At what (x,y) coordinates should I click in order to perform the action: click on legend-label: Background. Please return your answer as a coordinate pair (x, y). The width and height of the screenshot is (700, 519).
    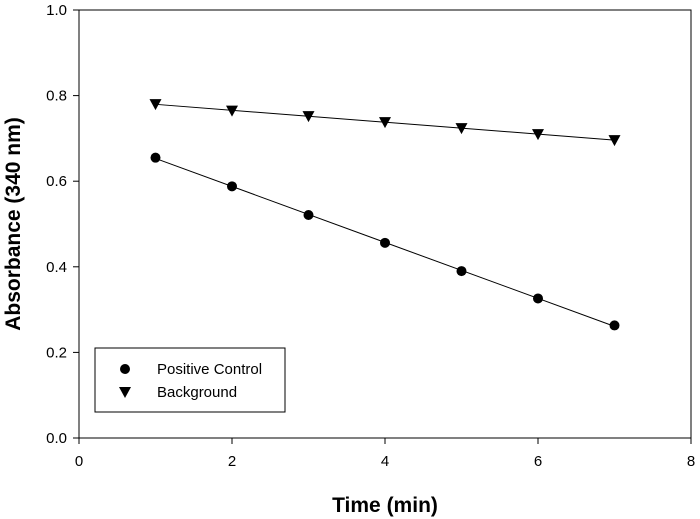
    Looking at the image, I should click on (197, 392).